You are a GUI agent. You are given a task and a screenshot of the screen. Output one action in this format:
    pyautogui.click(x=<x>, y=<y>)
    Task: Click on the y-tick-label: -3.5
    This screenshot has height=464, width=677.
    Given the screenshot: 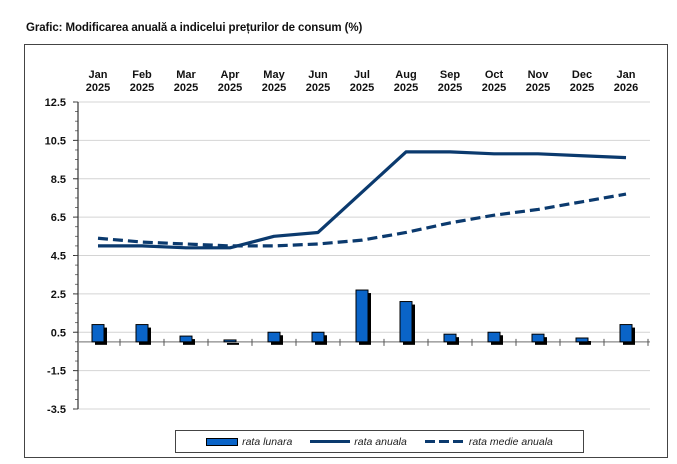 What is the action you would take?
    pyautogui.click(x=56, y=410)
    